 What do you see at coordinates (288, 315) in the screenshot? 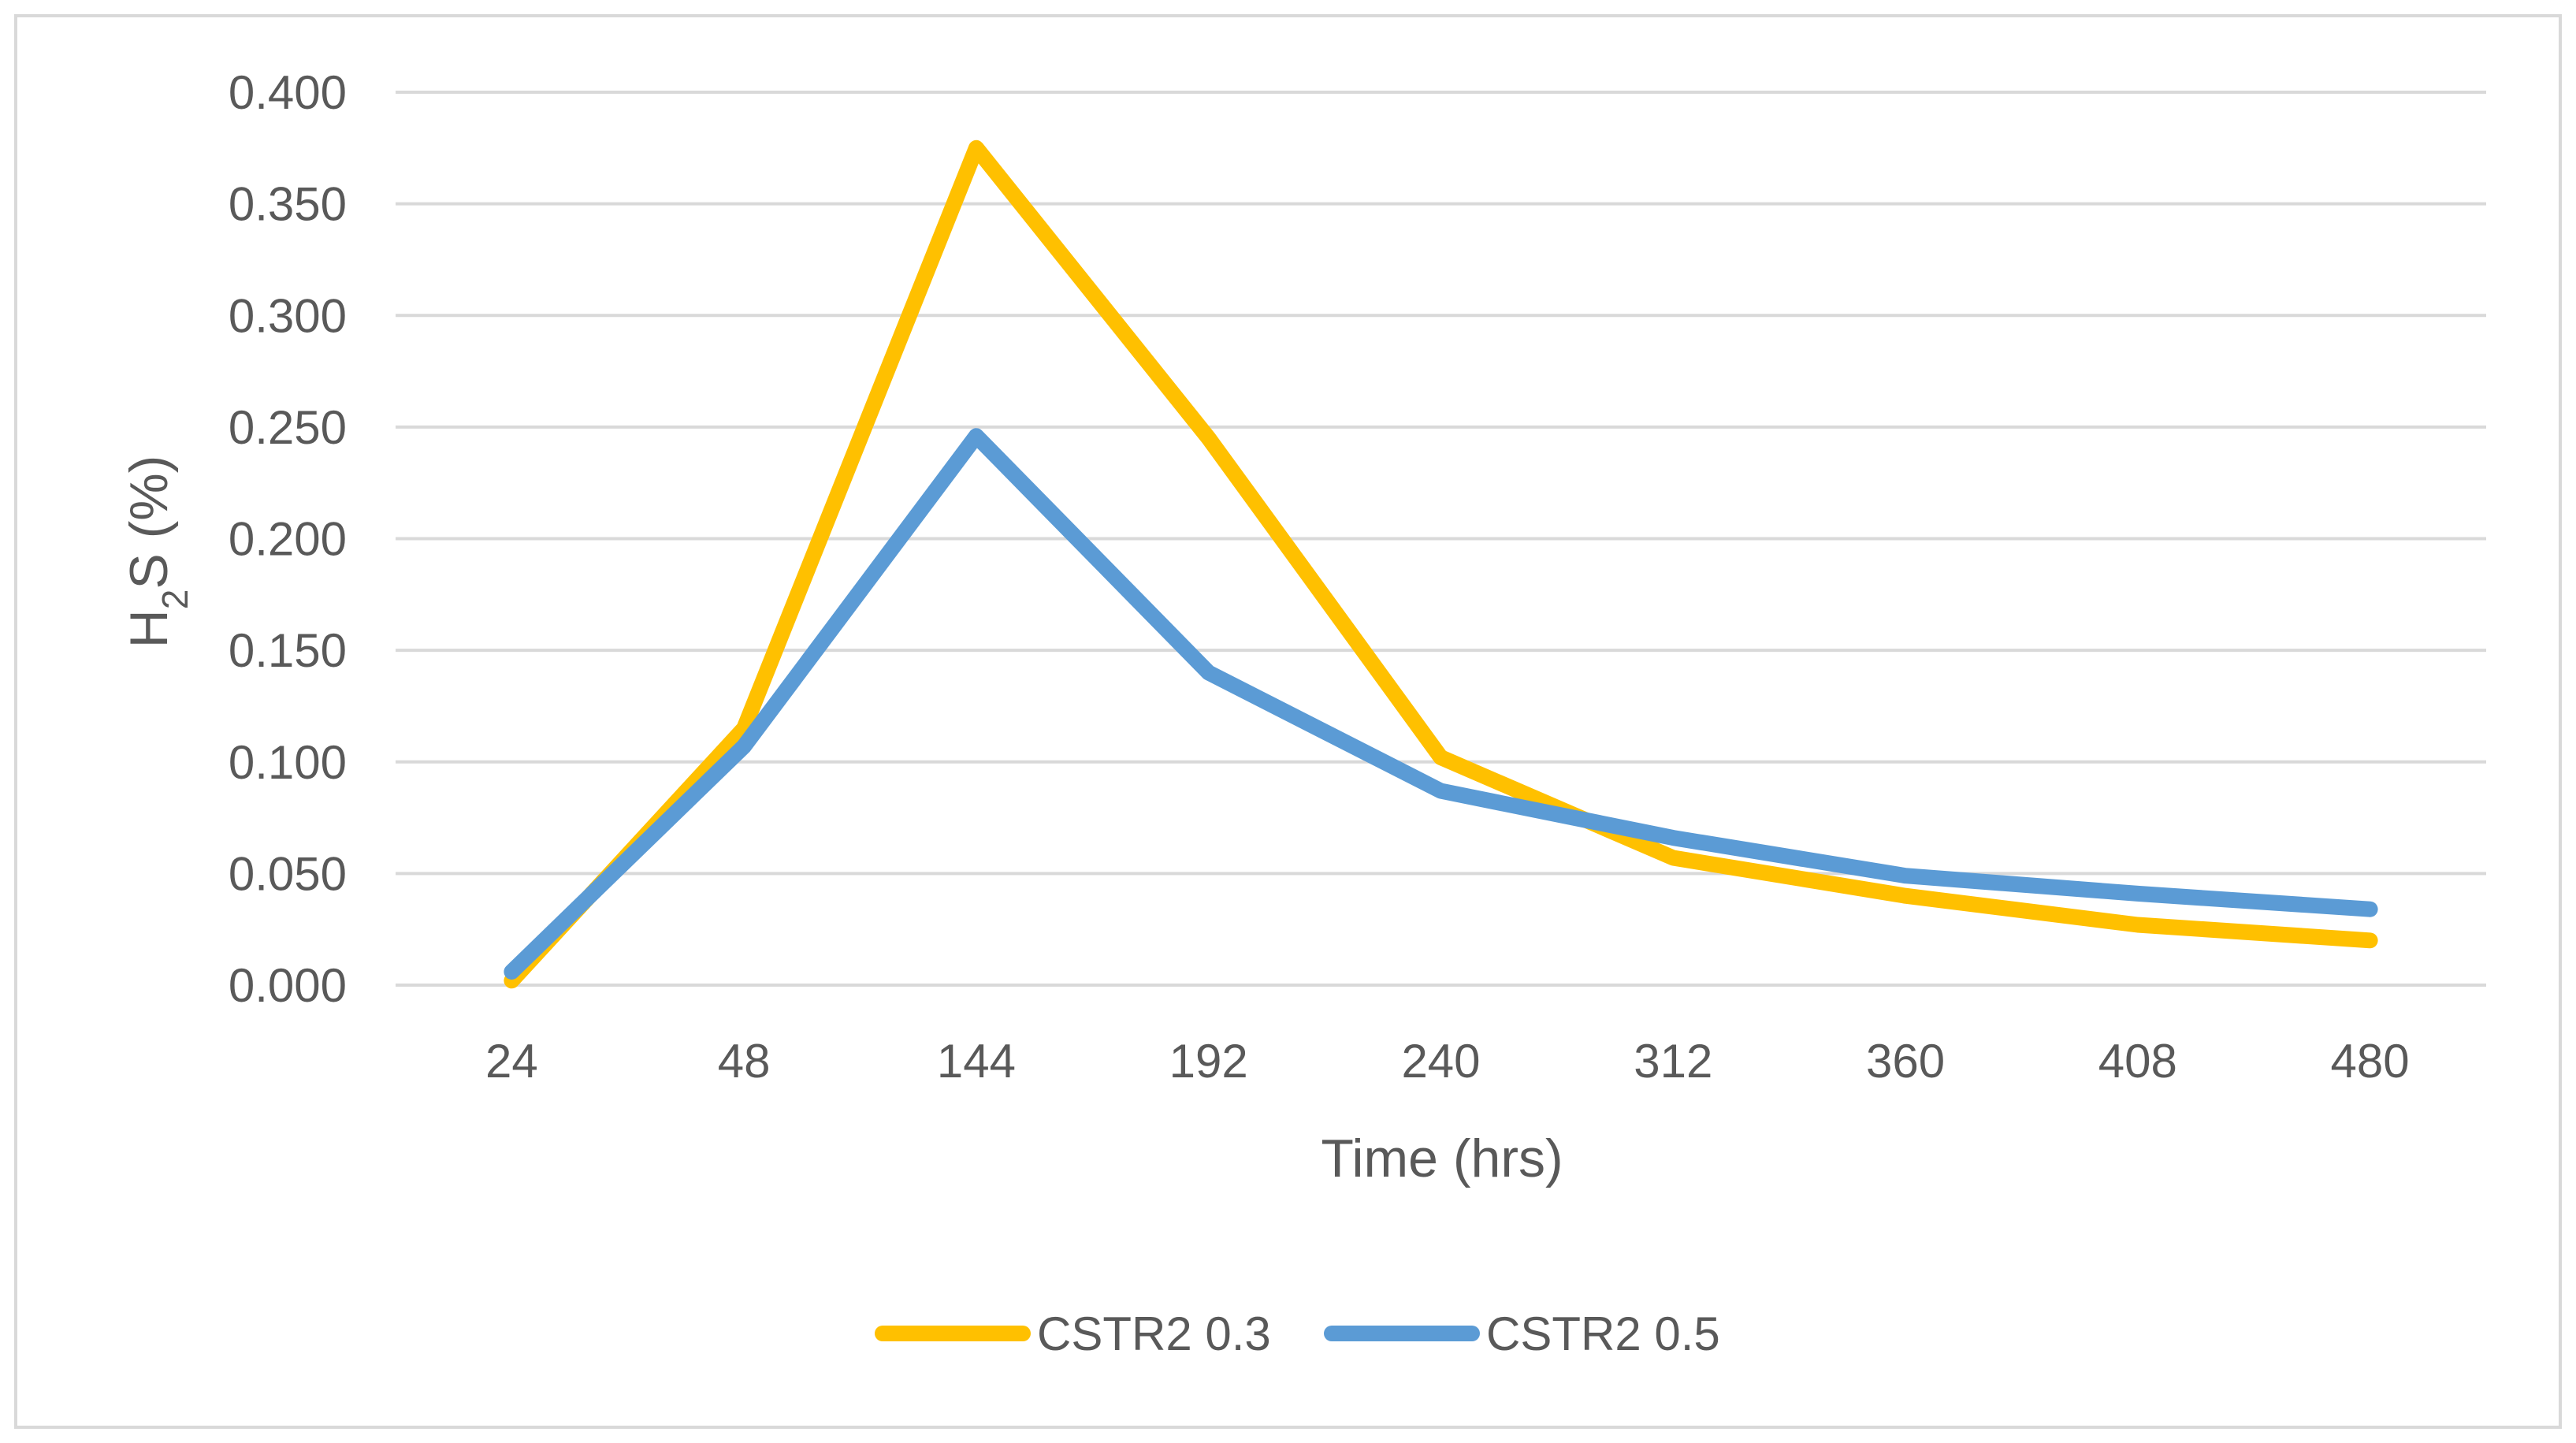
I see `y-tick-label: 0.300` at bounding box center [288, 315].